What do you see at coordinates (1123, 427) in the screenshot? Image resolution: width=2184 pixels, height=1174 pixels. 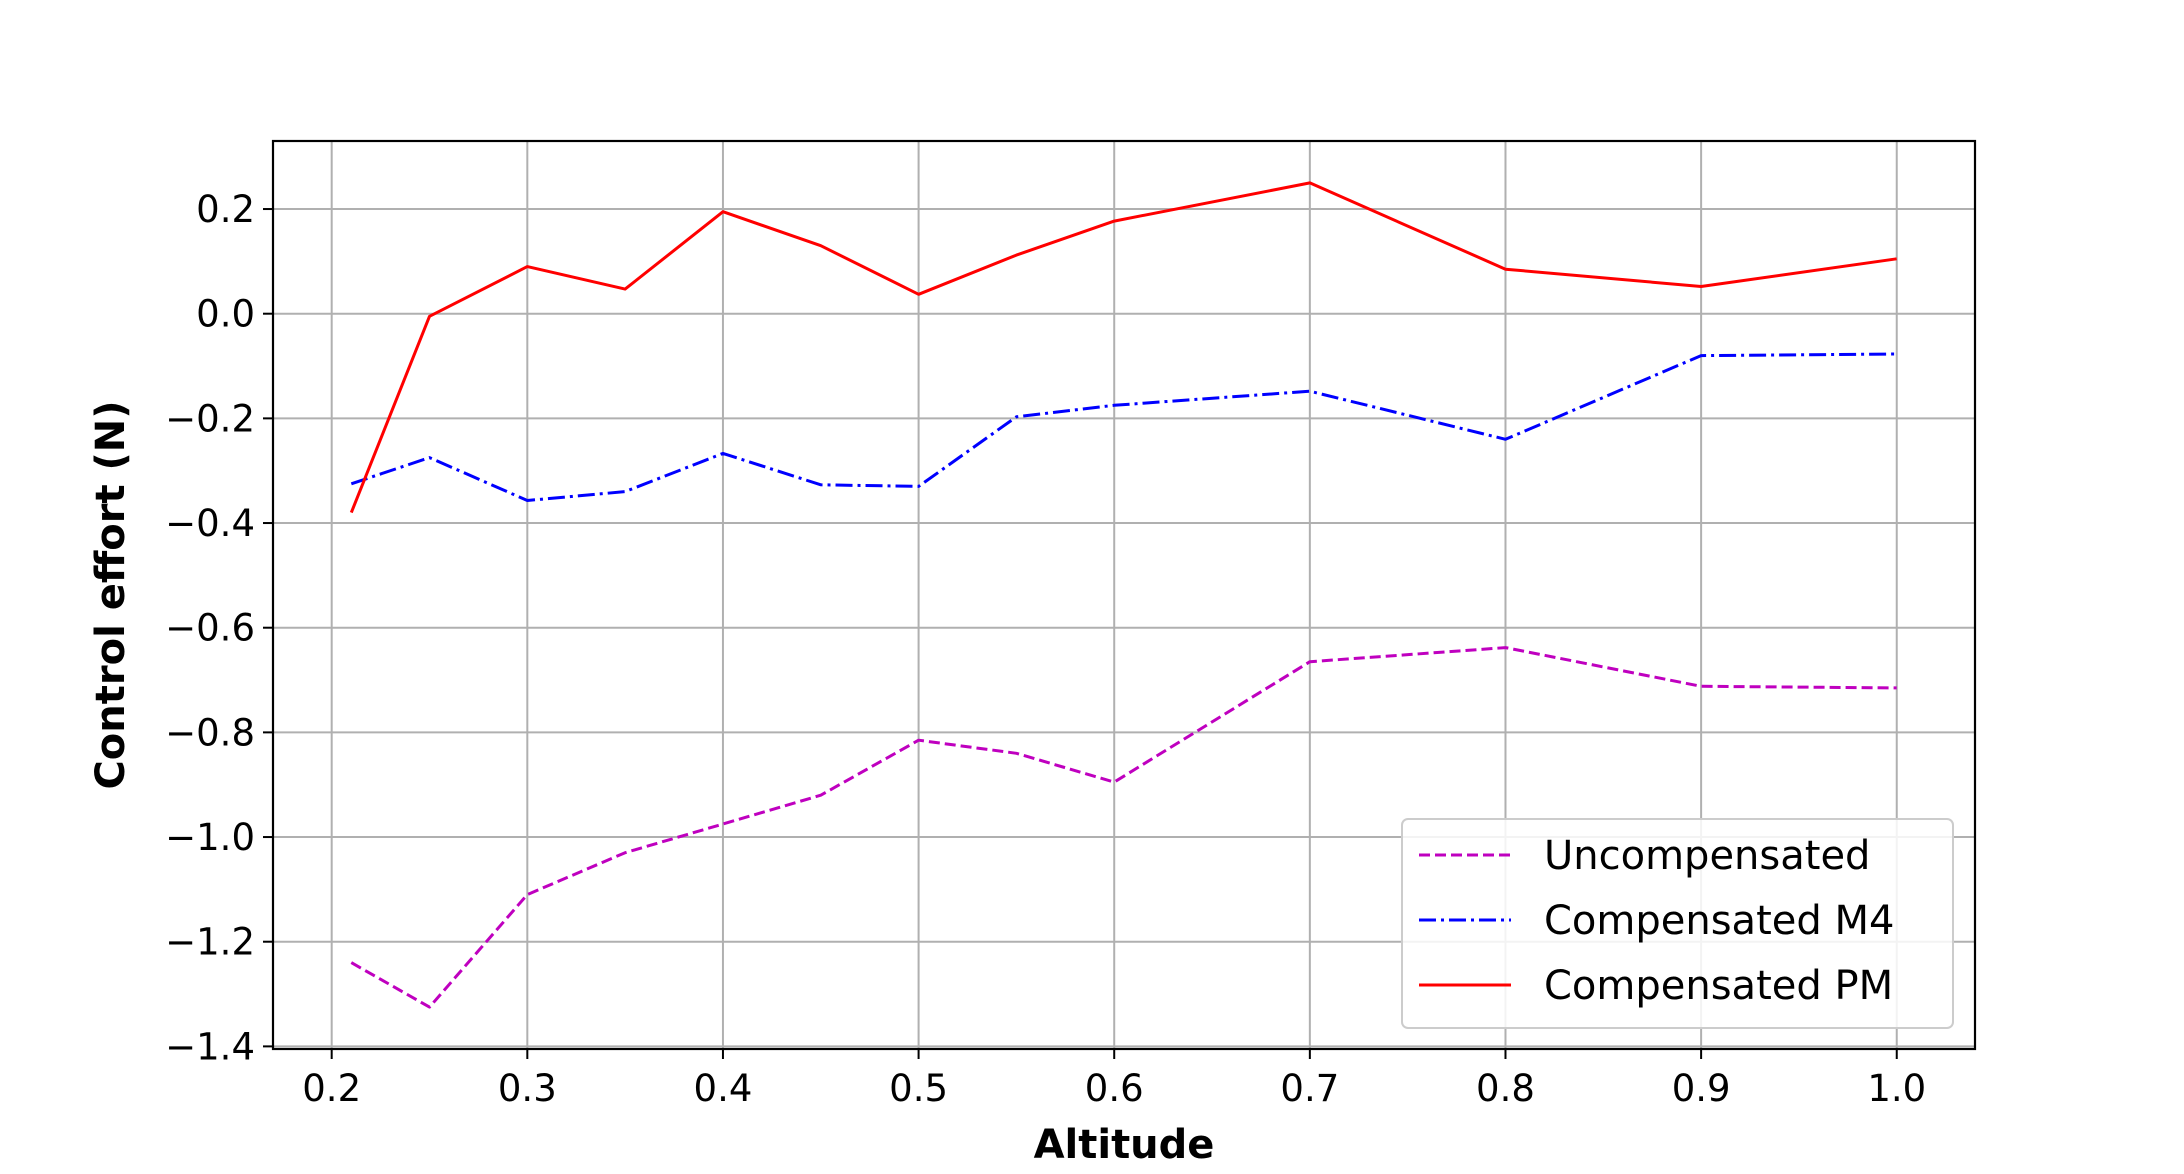 I see `series-line-compensated-m4` at bounding box center [1123, 427].